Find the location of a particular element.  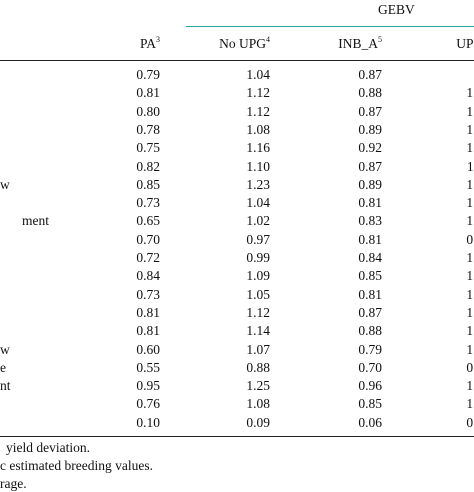

cell: 0.96 is located at coordinates (370, 386).